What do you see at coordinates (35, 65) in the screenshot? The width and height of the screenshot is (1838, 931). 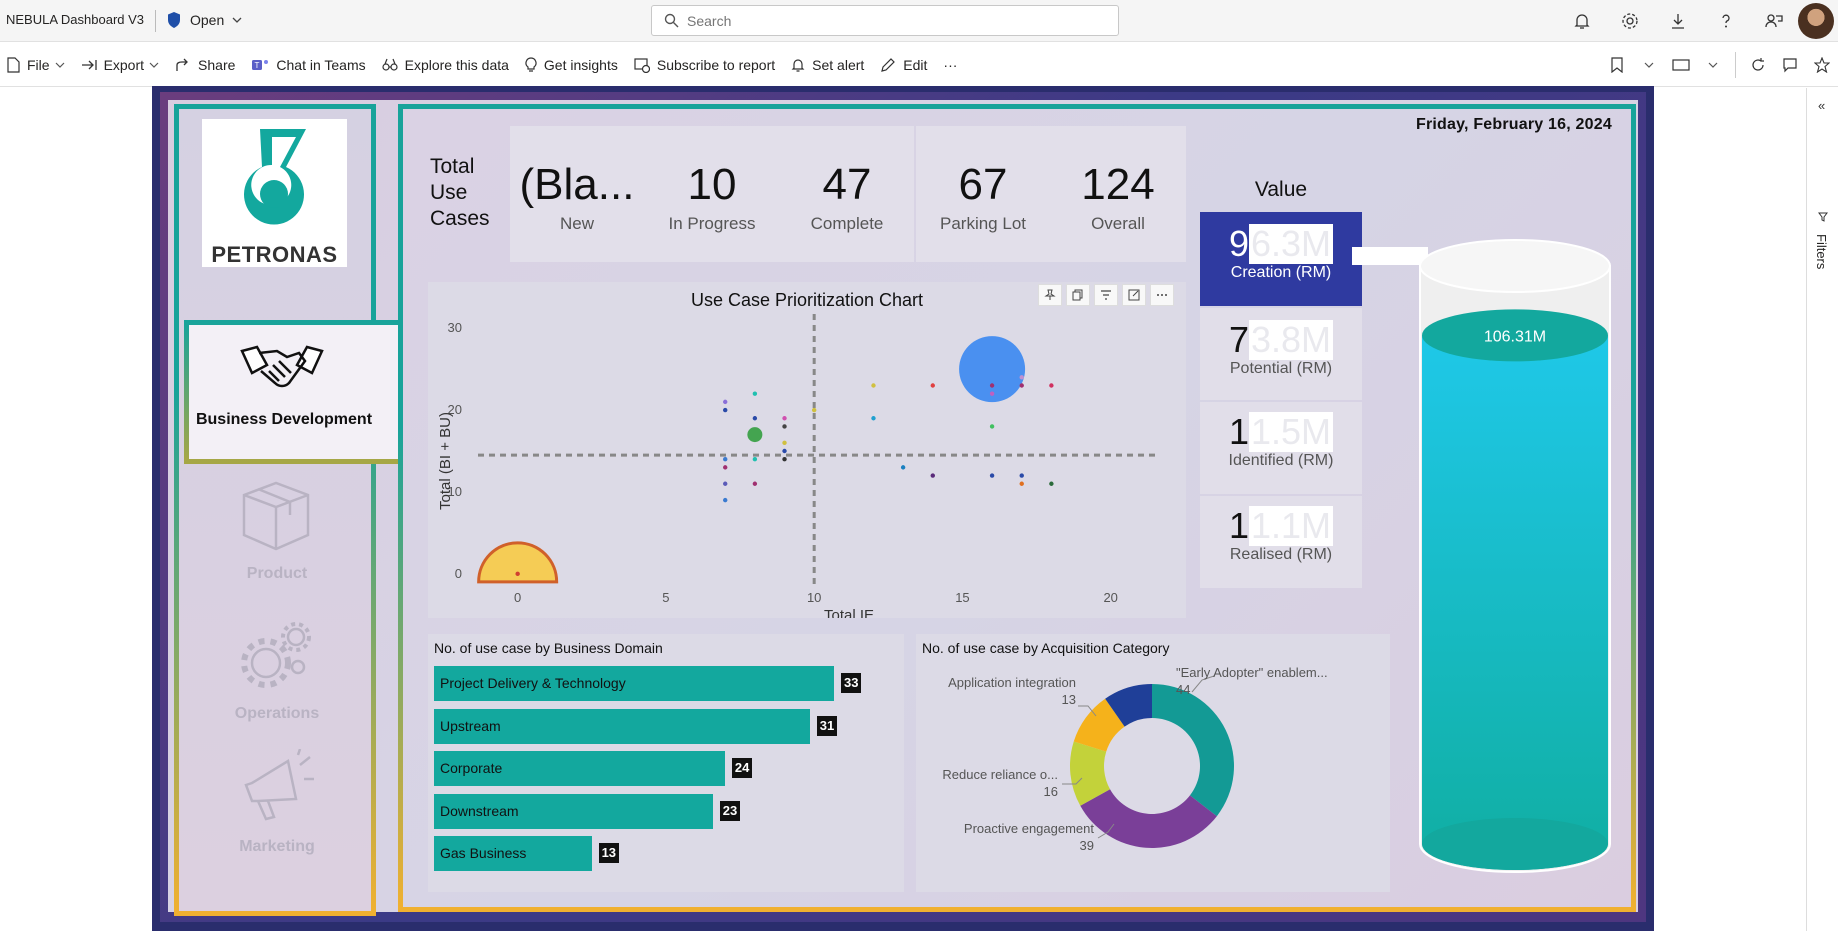 I see `file-menu: File` at bounding box center [35, 65].